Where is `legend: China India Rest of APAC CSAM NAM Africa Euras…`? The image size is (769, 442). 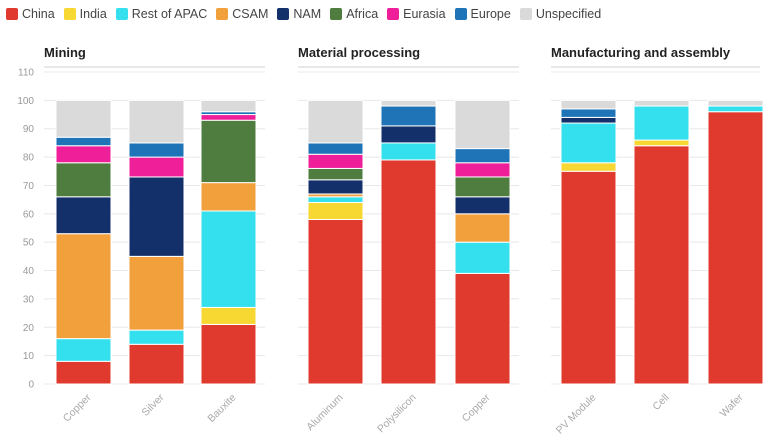
legend: China India Rest of APAC CSAM NAM Africa Euras… is located at coordinates (308, 14).